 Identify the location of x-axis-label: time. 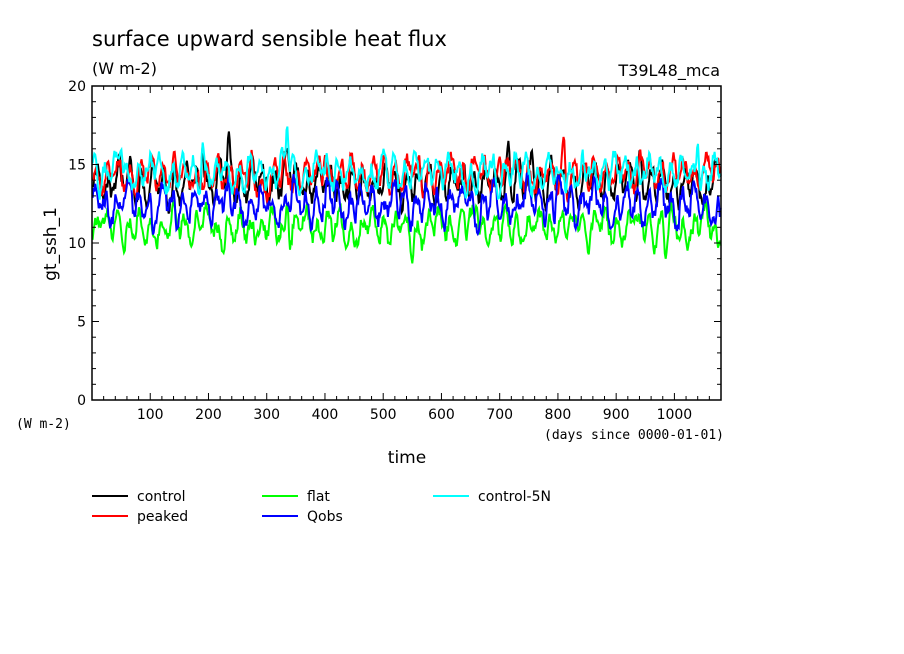
(407, 458).